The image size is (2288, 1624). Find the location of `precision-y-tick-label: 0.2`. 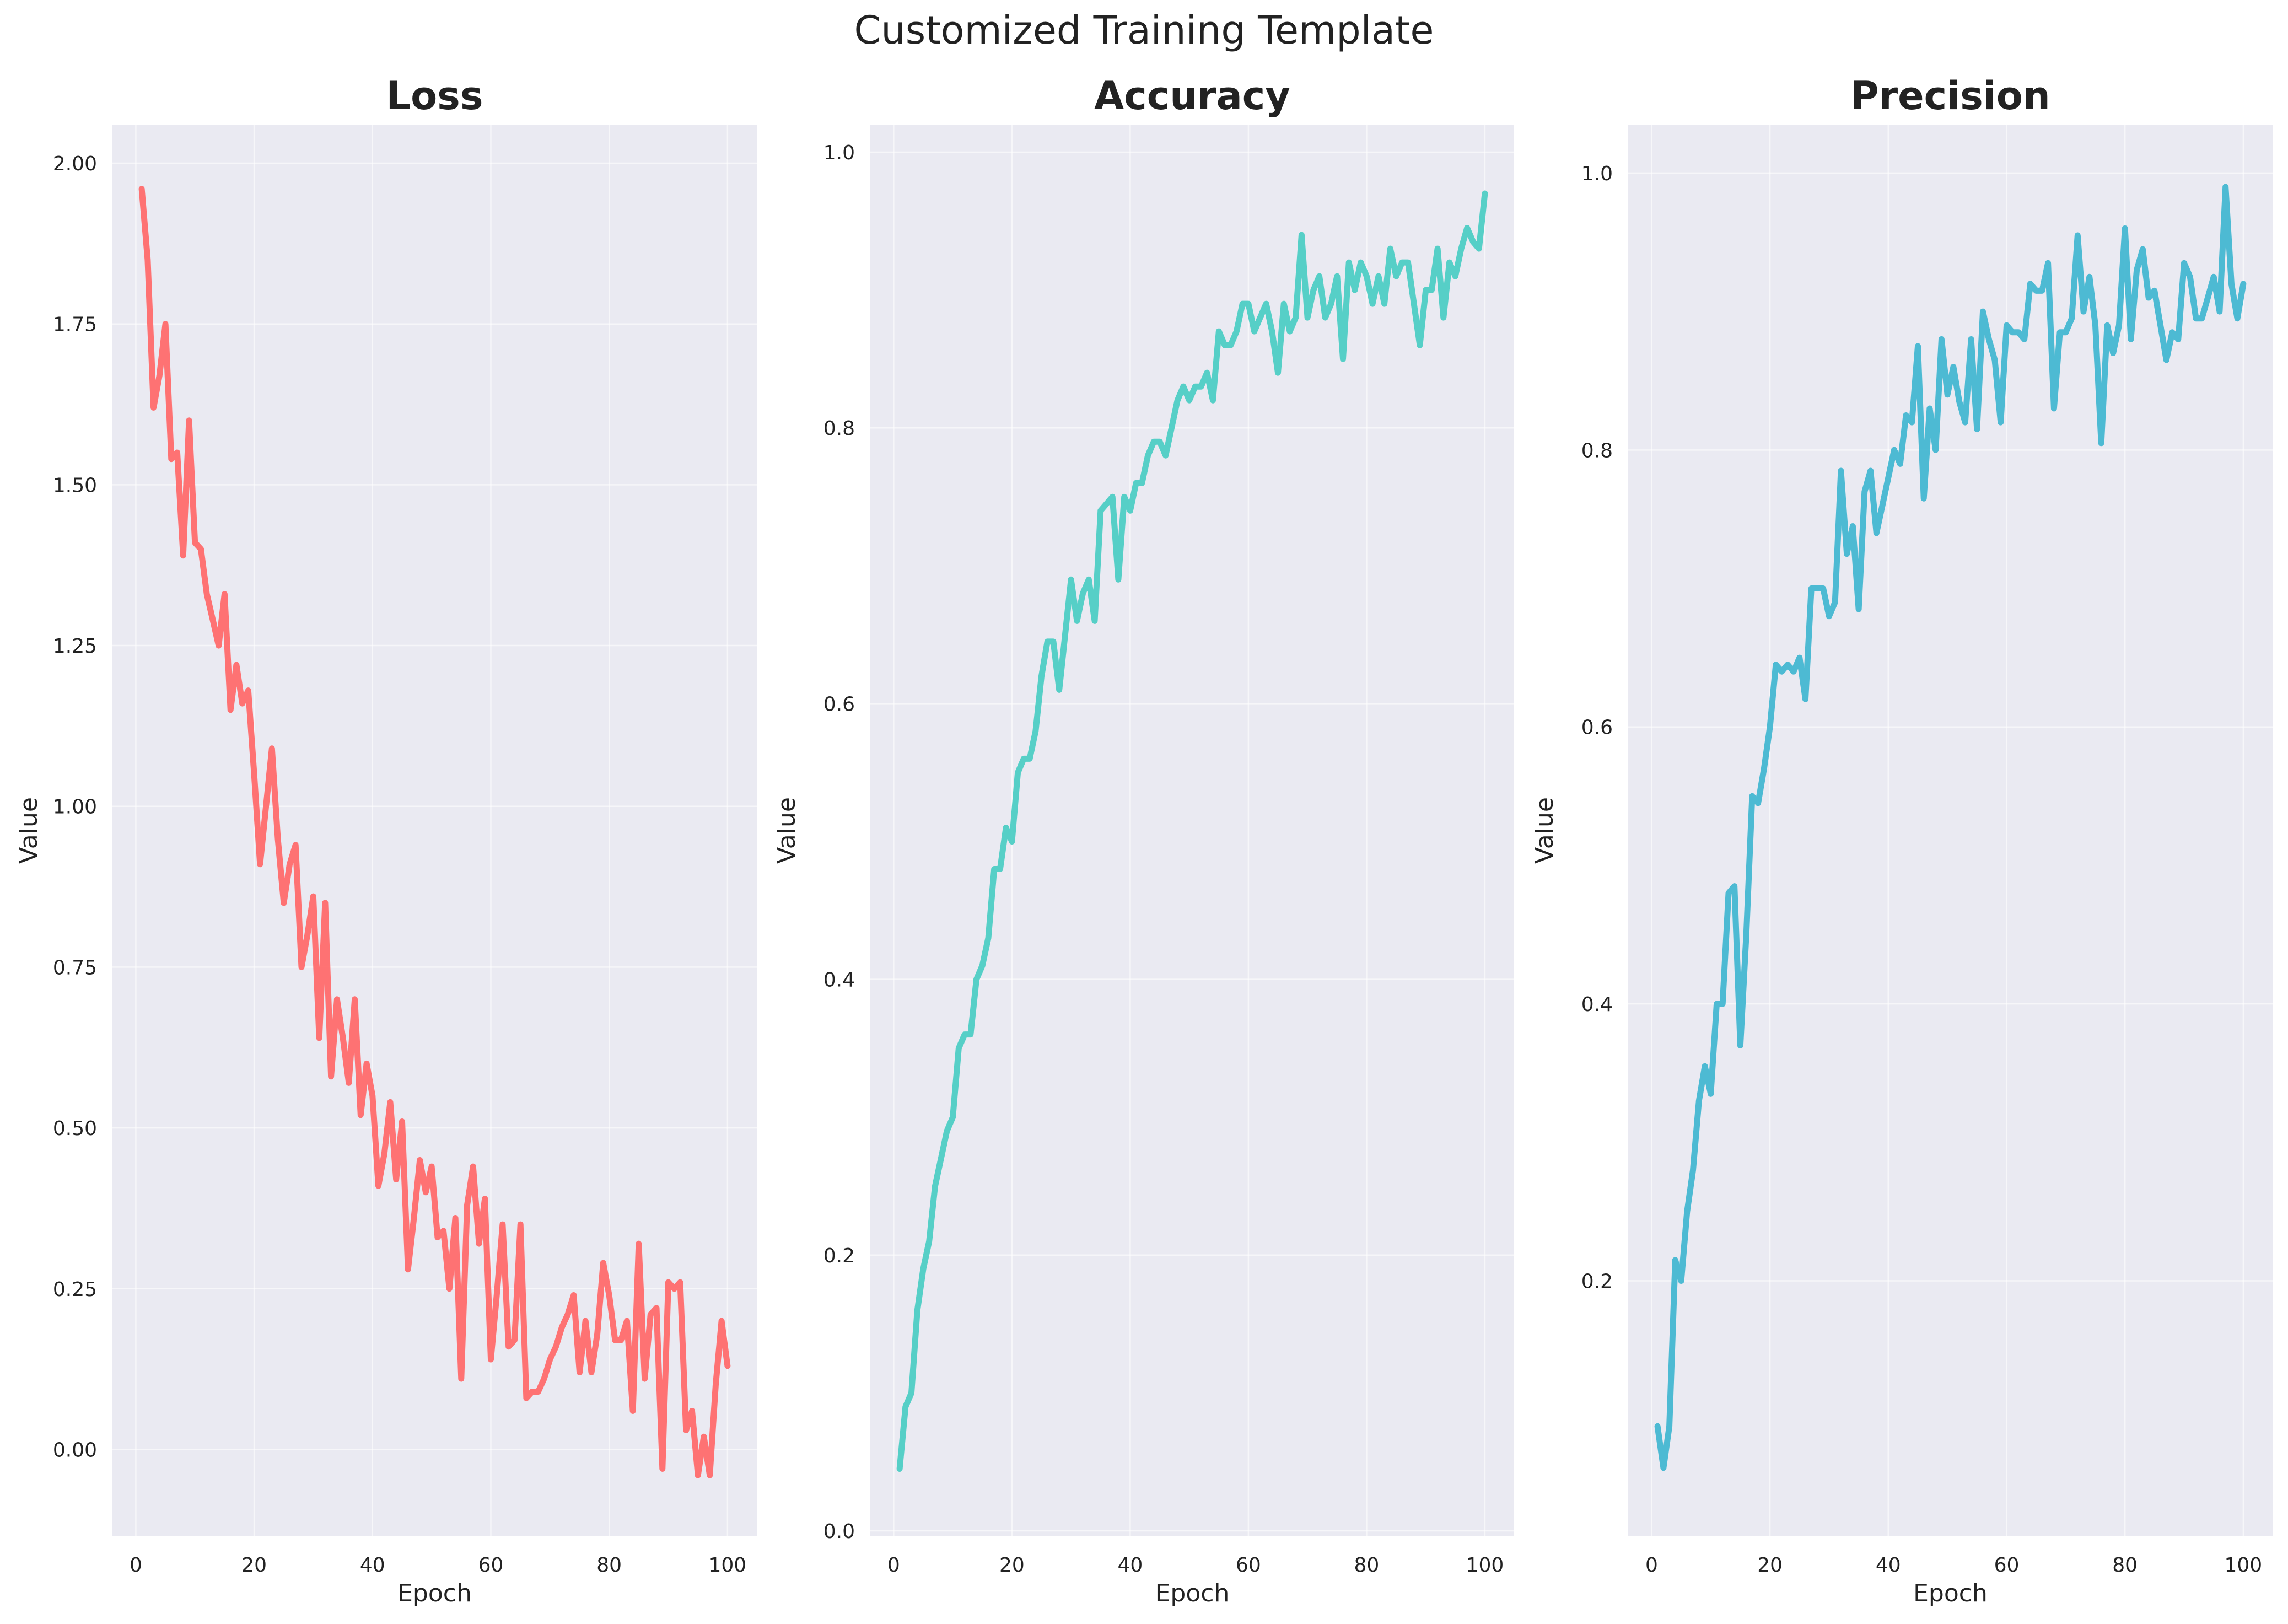

precision-y-tick-label: 0.2 is located at coordinates (1597, 1282).